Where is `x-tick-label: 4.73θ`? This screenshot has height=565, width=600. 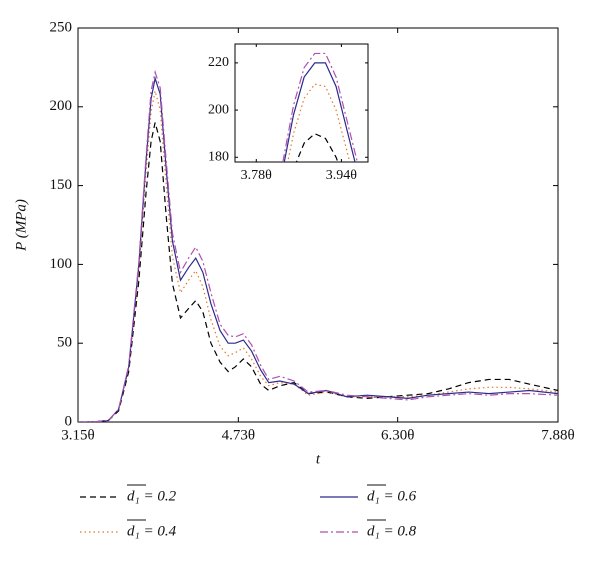 x-tick-label: 4.73θ is located at coordinates (238, 435).